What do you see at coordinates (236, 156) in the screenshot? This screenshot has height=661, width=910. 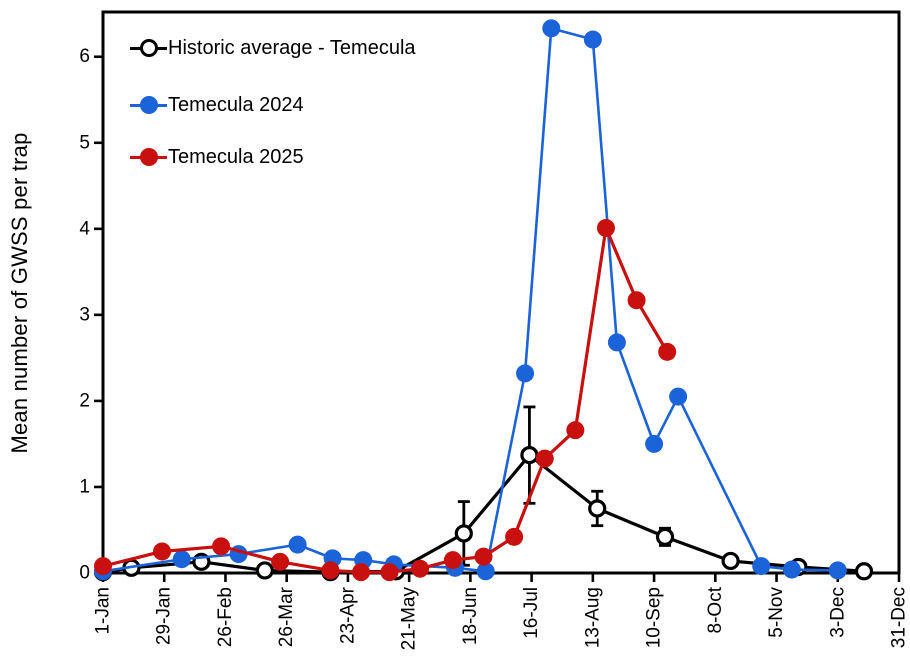 I see `legend-label: Temecula 2025` at bounding box center [236, 156].